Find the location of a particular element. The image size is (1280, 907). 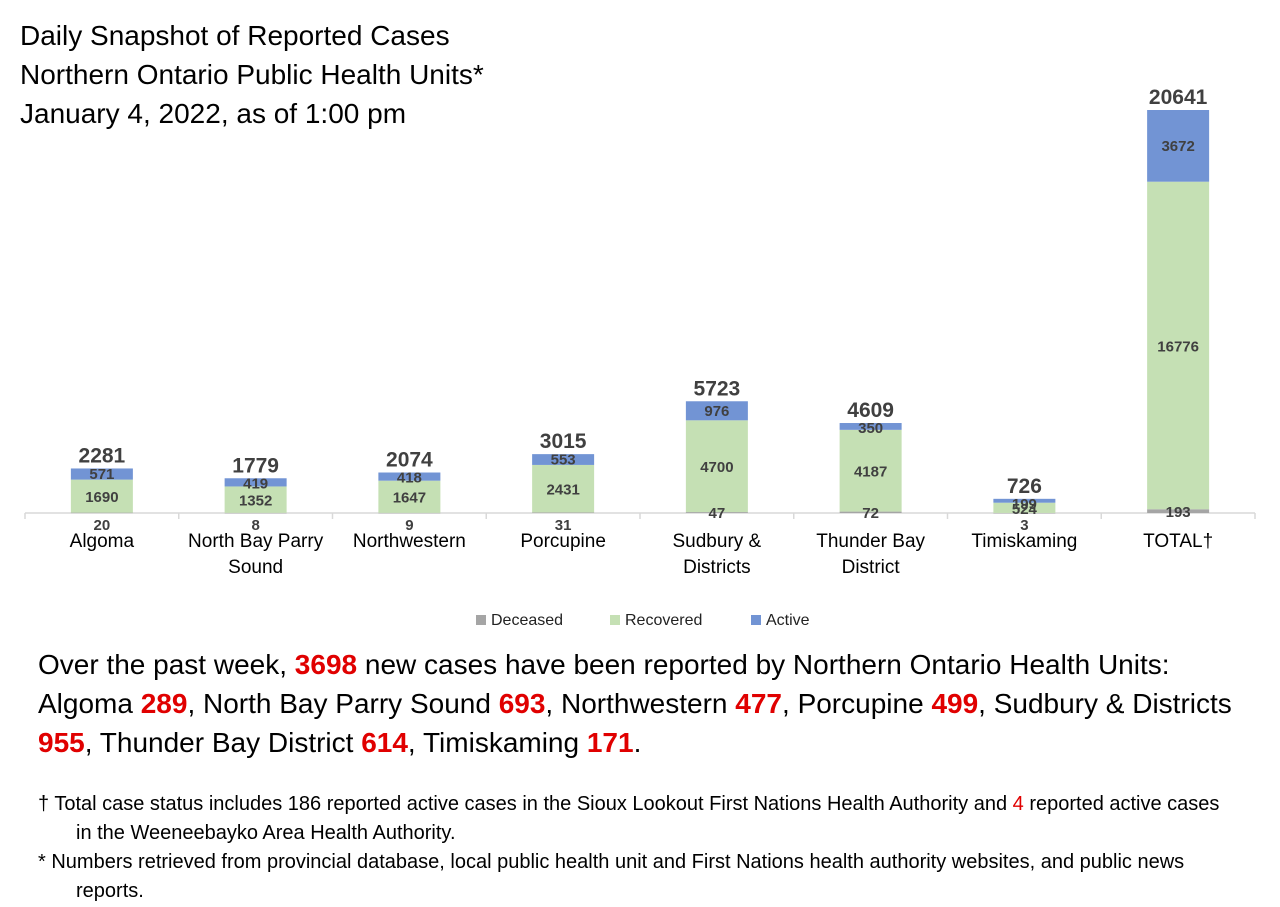

legend-swatch-deceased is located at coordinates (481, 620).